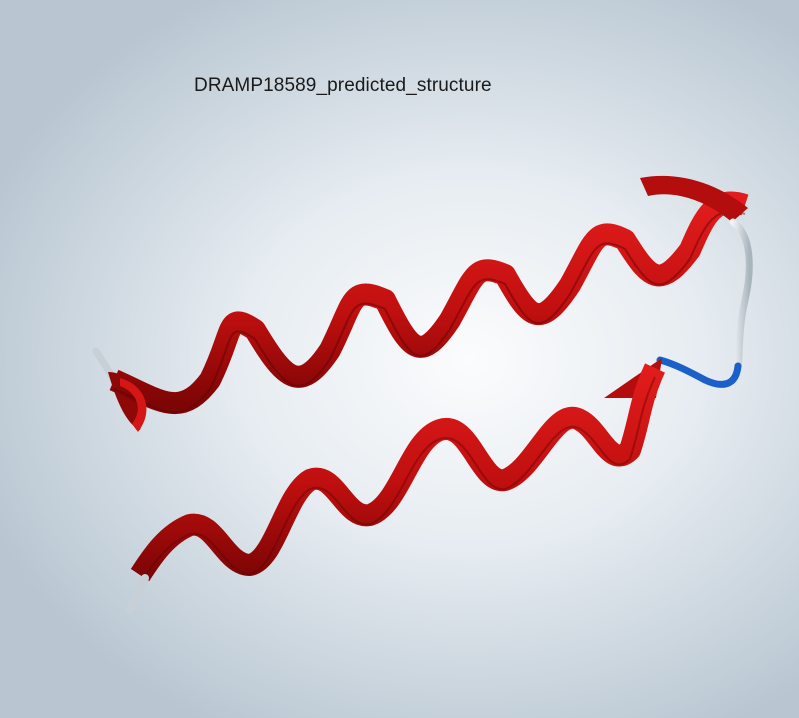 Image resolution: width=799 pixels, height=718 pixels. I want to click on c-terminus-coil, so click(137, 594).